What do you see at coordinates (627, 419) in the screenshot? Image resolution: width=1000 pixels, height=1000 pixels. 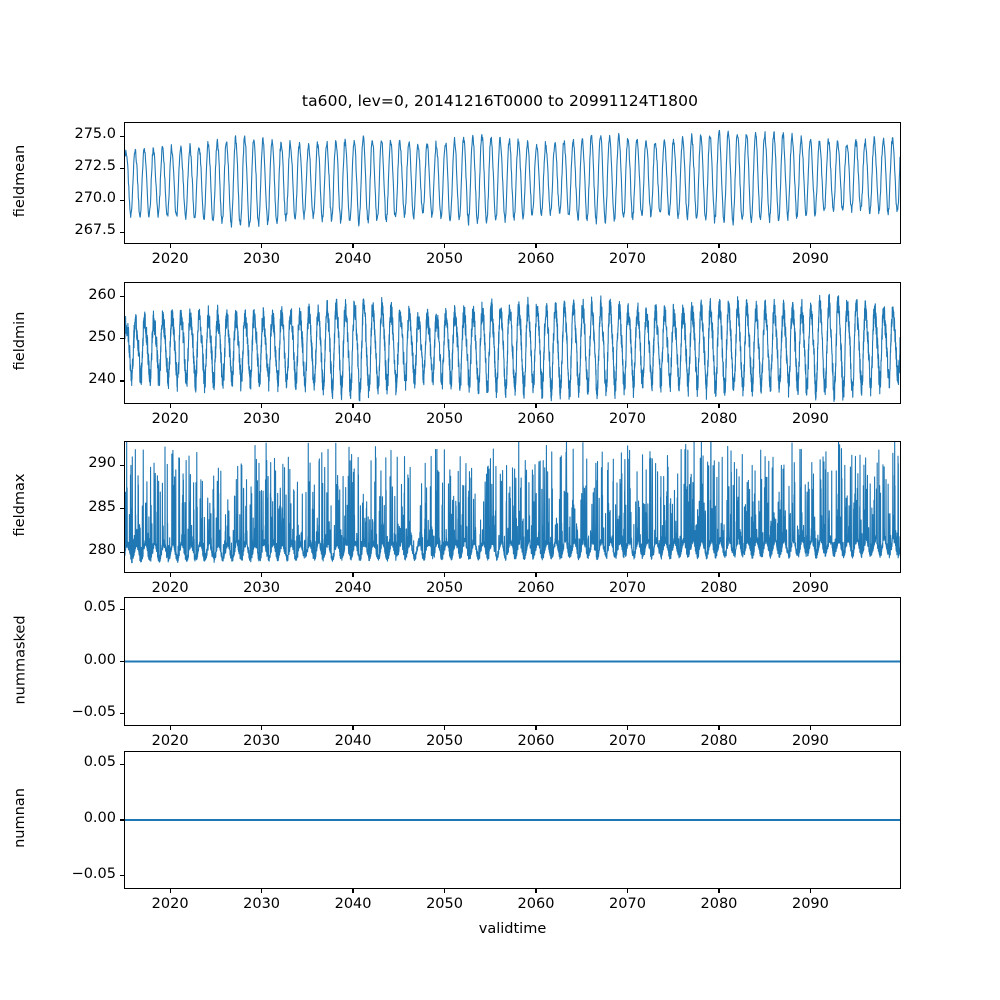 I see `xtick-label-fieldmin-5: 2070` at bounding box center [627, 419].